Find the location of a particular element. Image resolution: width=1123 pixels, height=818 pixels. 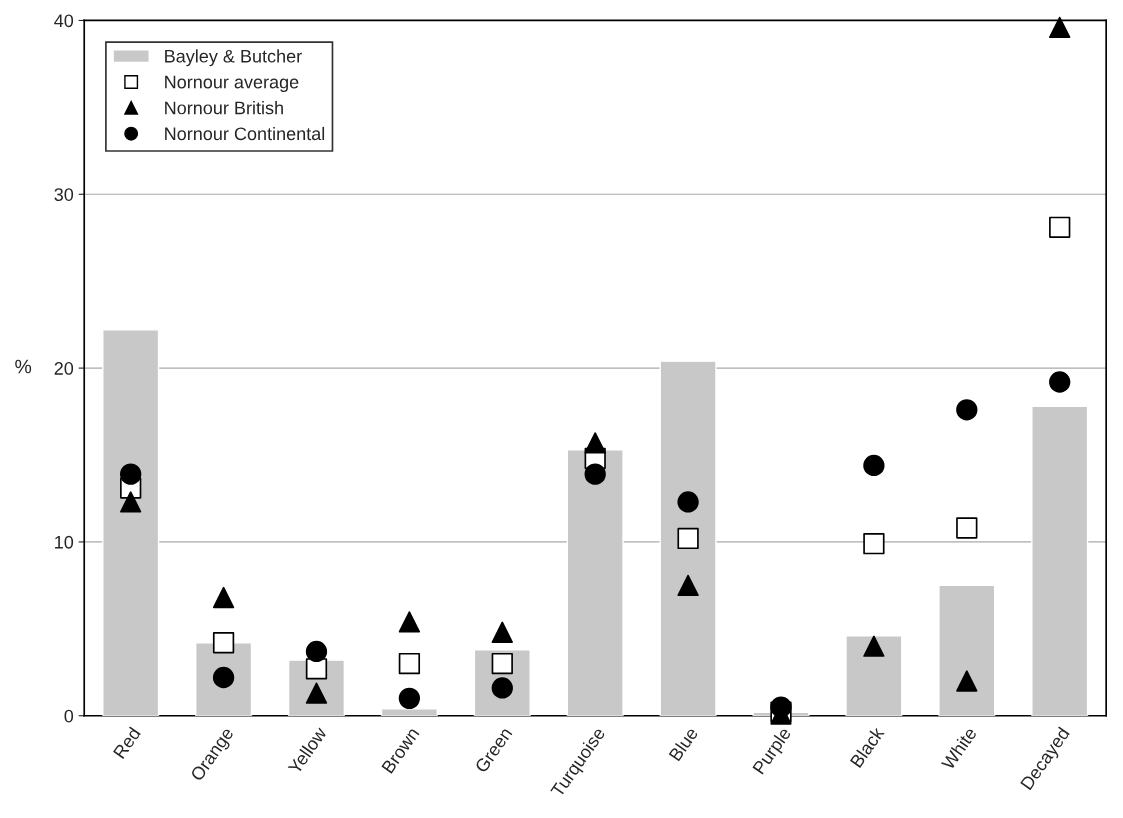

legend-label: Bayley & Butcher is located at coordinates (233, 58).